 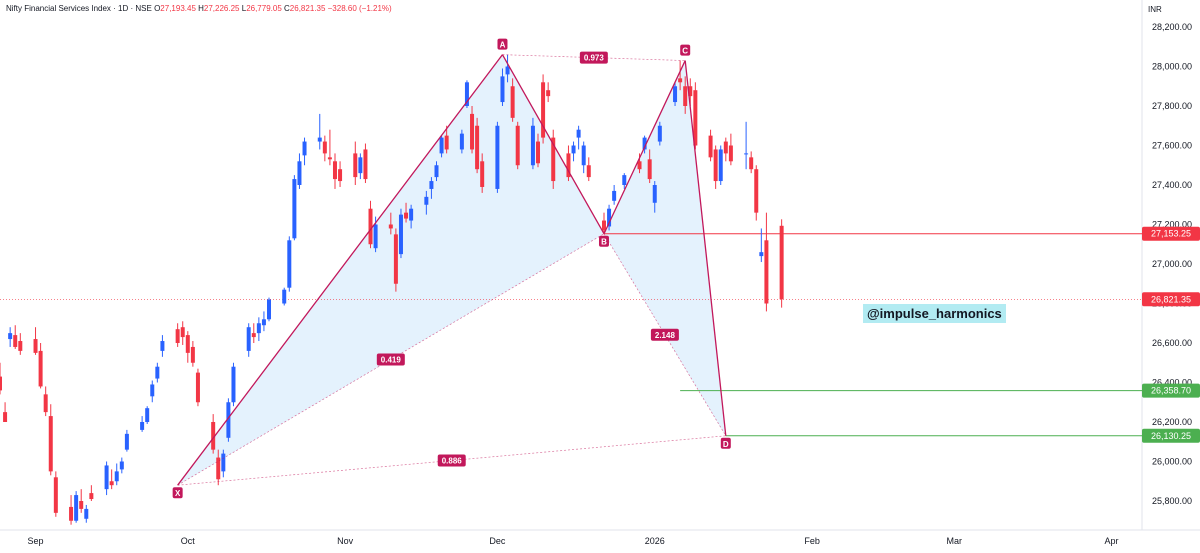 I want to click on low-value: 26,779.05, so click(x=264, y=8).